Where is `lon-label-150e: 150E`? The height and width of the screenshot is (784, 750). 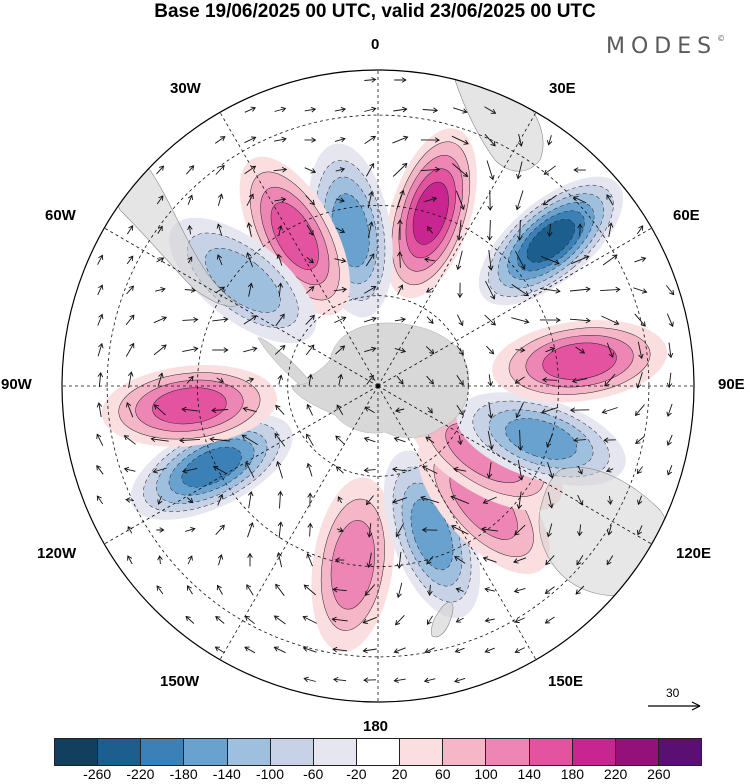 lon-label-150e: 150E is located at coordinates (565, 681).